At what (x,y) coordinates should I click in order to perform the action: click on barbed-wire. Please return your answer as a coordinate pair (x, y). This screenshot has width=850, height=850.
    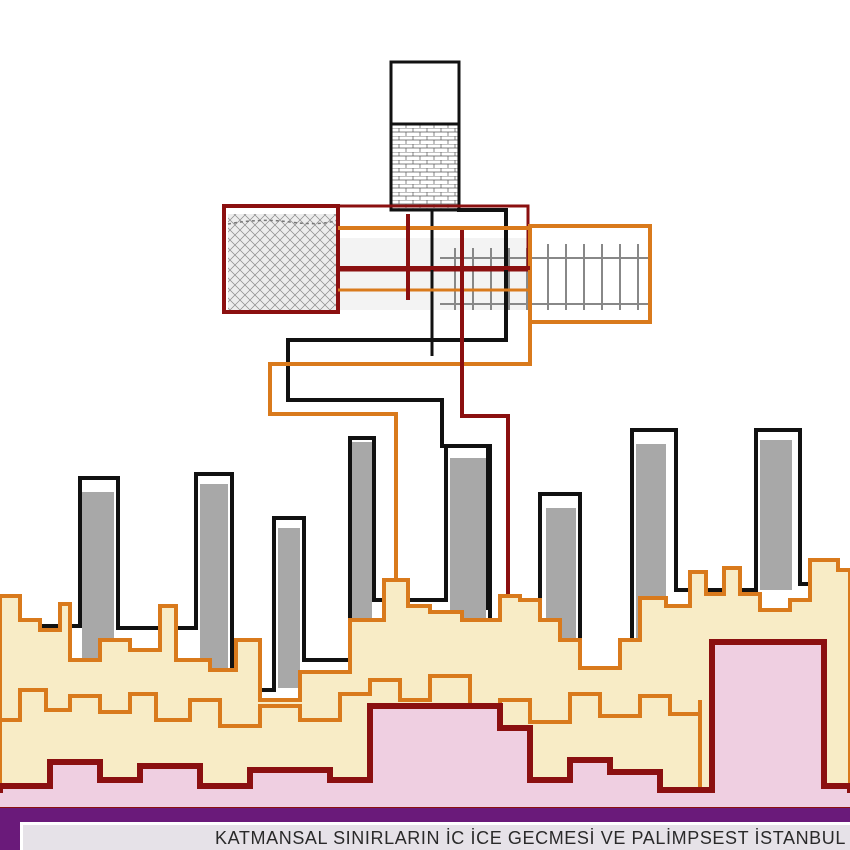
    Looking at the image, I should click on (283, 222).